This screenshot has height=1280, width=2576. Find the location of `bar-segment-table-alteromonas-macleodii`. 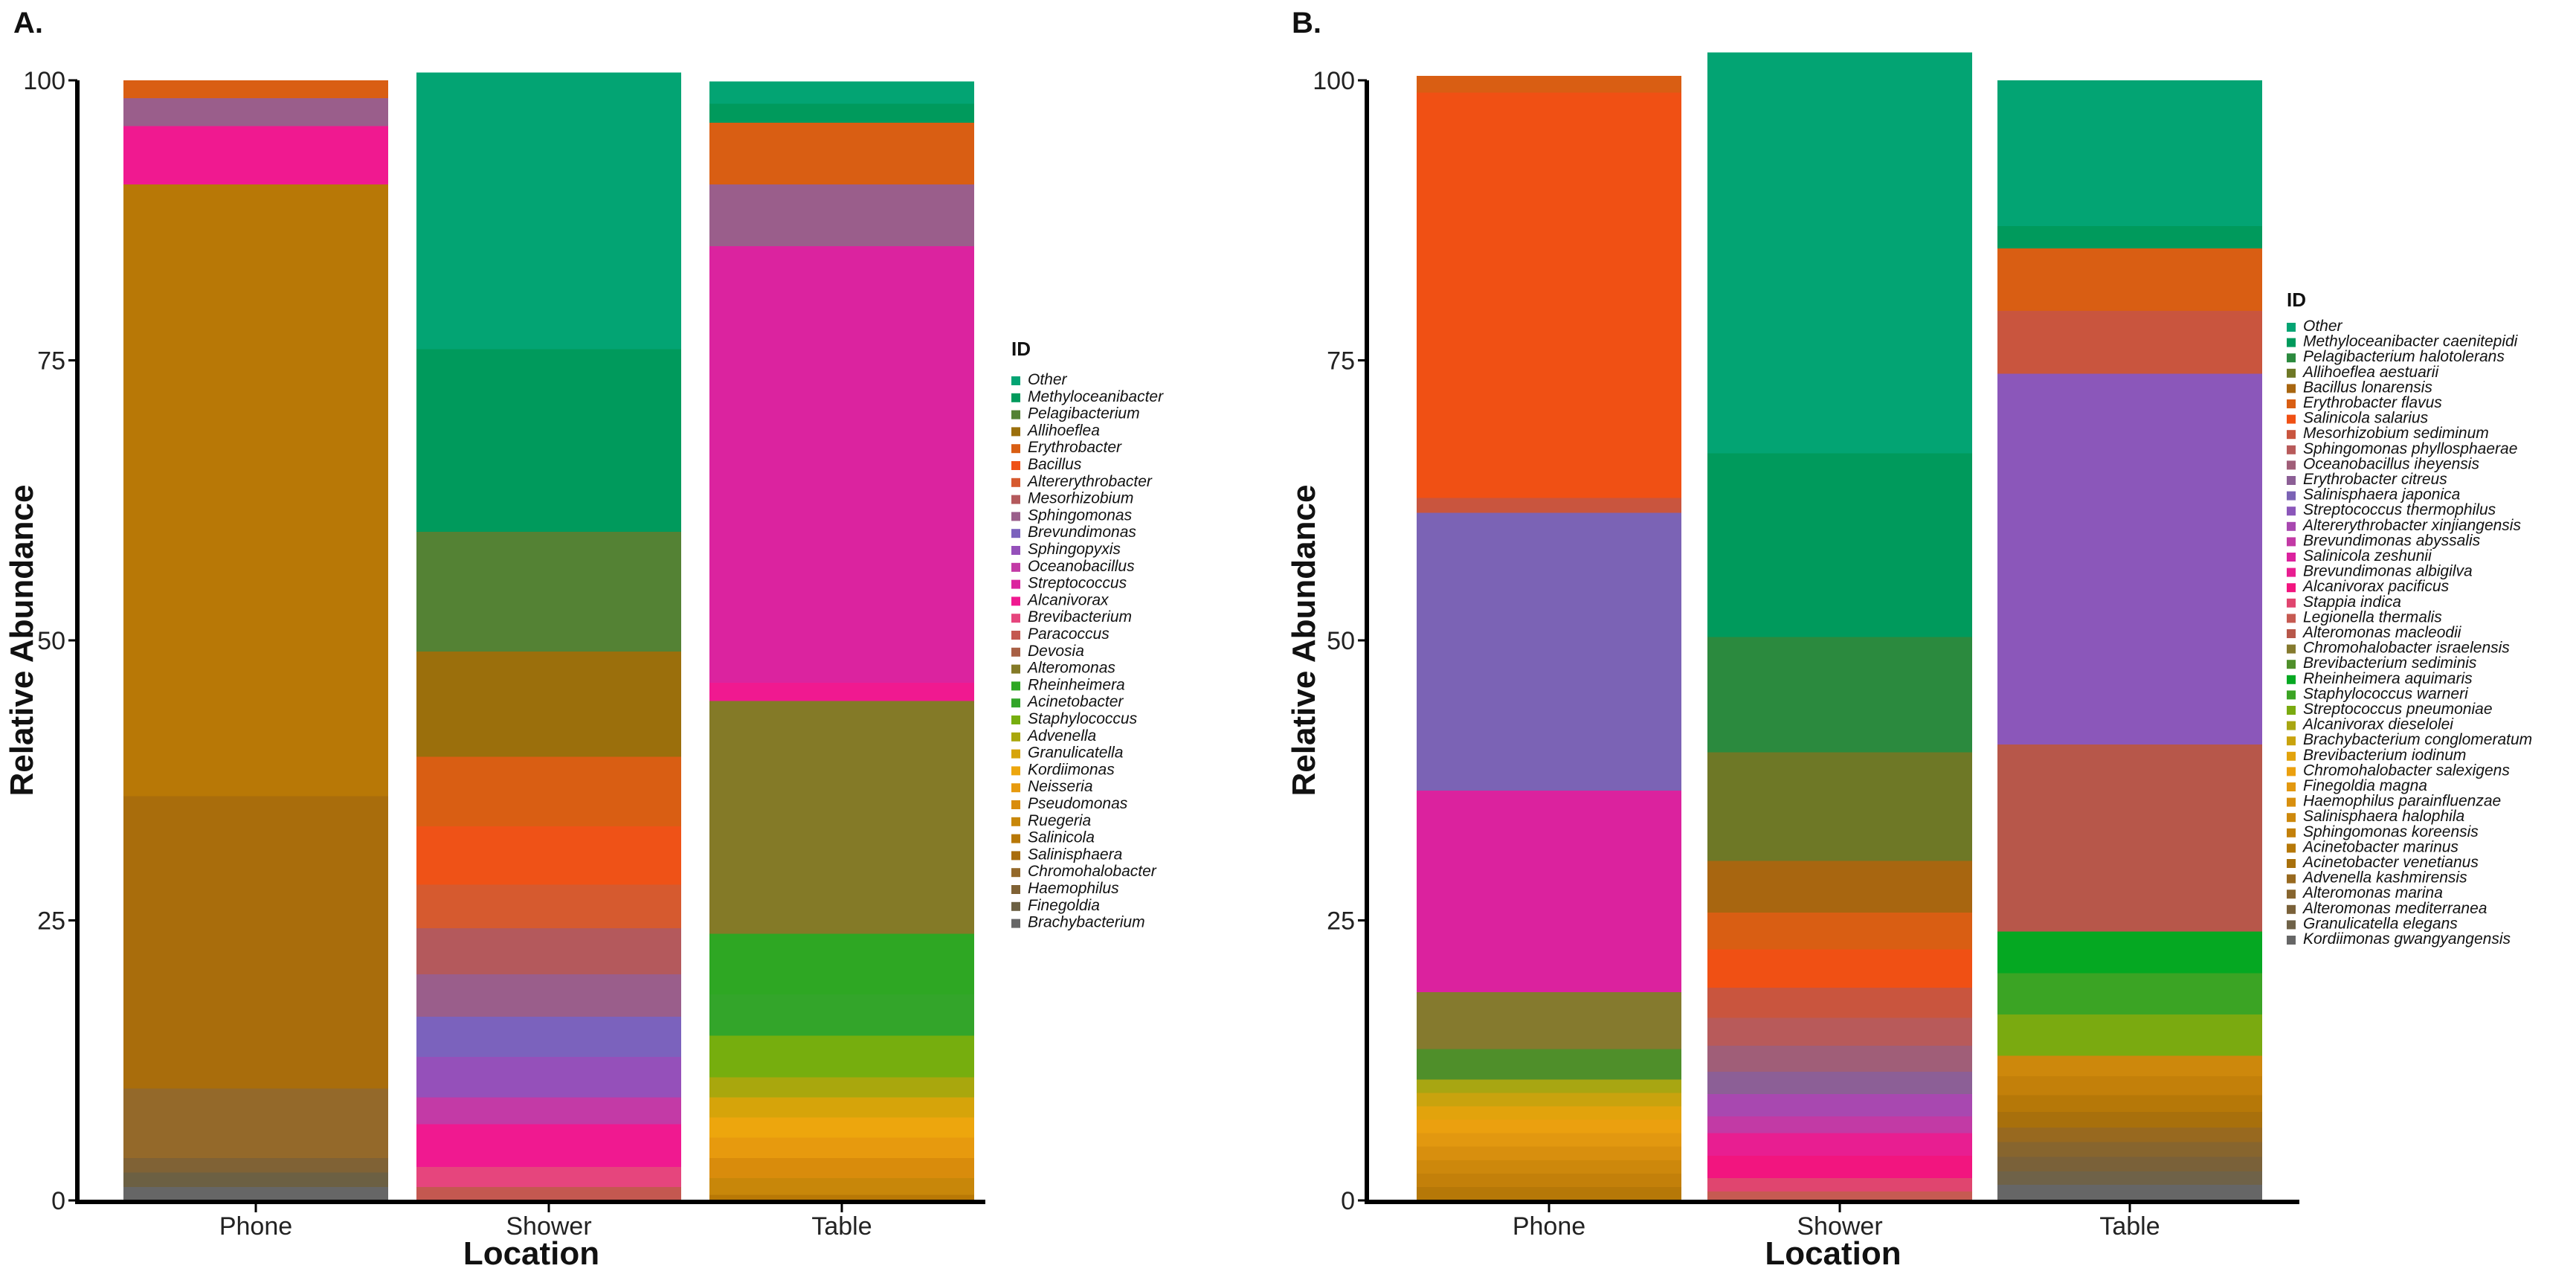

bar-segment-table-alteromonas-macleodii is located at coordinates (2129, 838).